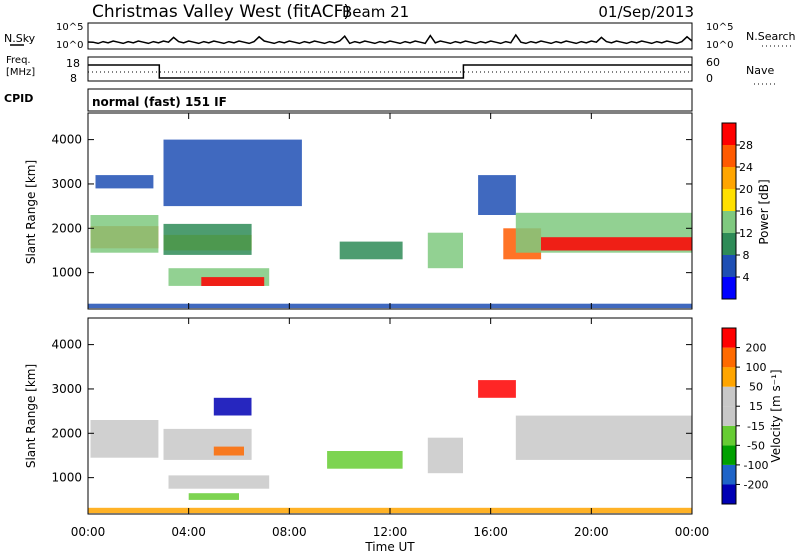 Image resolution: width=800 pixels, height=554 pixels. What do you see at coordinates (73, 78) in the screenshot?
I see `freq-tick-low: 8` at bounding box center [73, 78].